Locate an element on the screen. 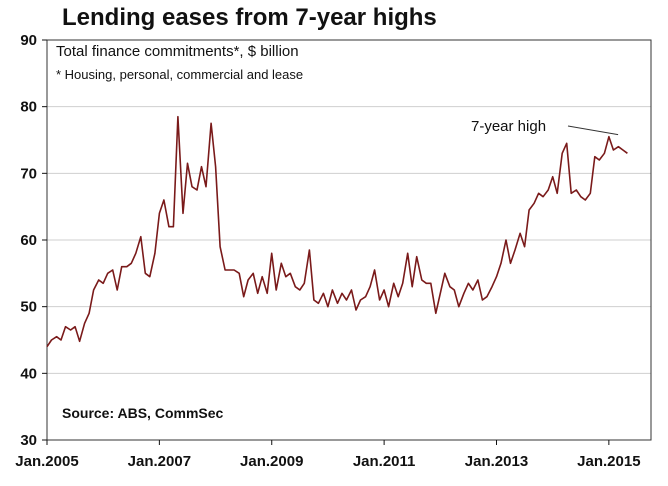 This screenshot has height=486, width=668. chart-title: Lending eases from 7-year highs is located at coordinates (249, 17).